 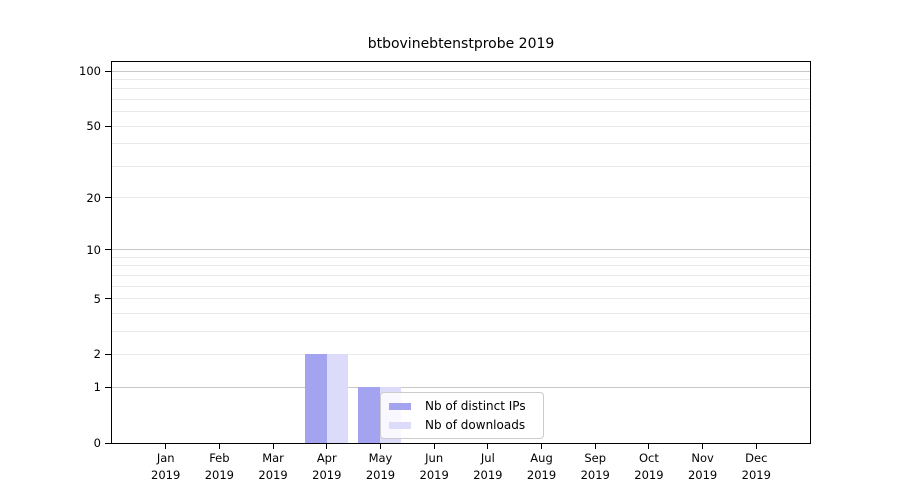 I want to click on x-tick-label: Jul 2019, so click(x=488, y=466).